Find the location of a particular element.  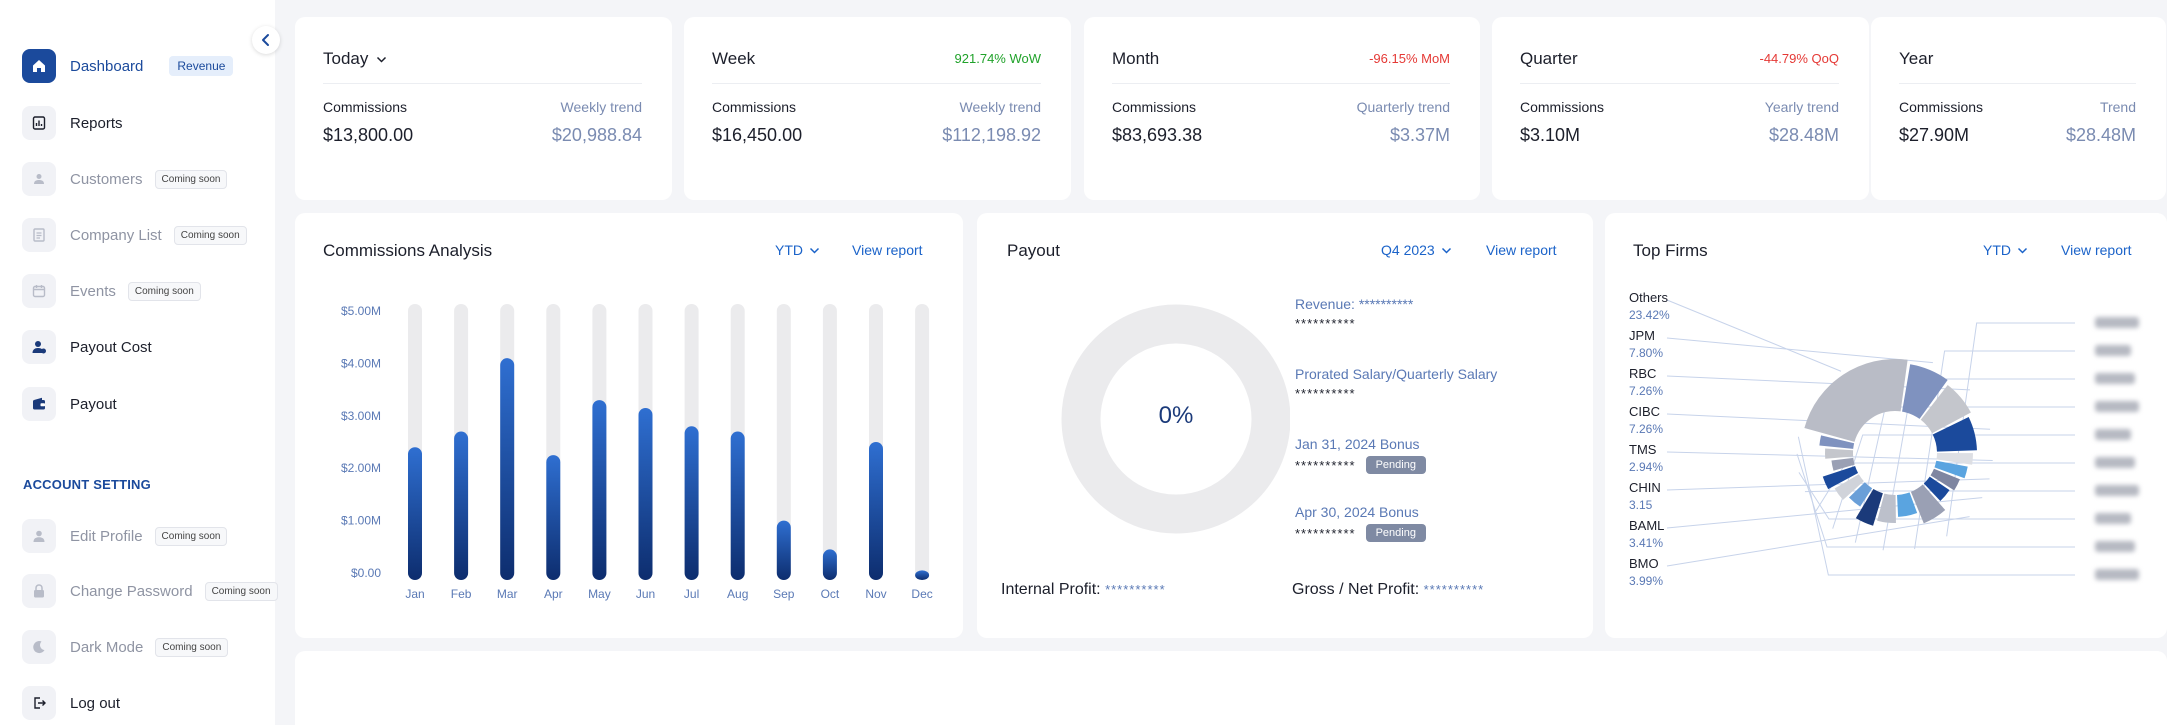

x-tick-label: Mar is located at coordinates (507, 594).